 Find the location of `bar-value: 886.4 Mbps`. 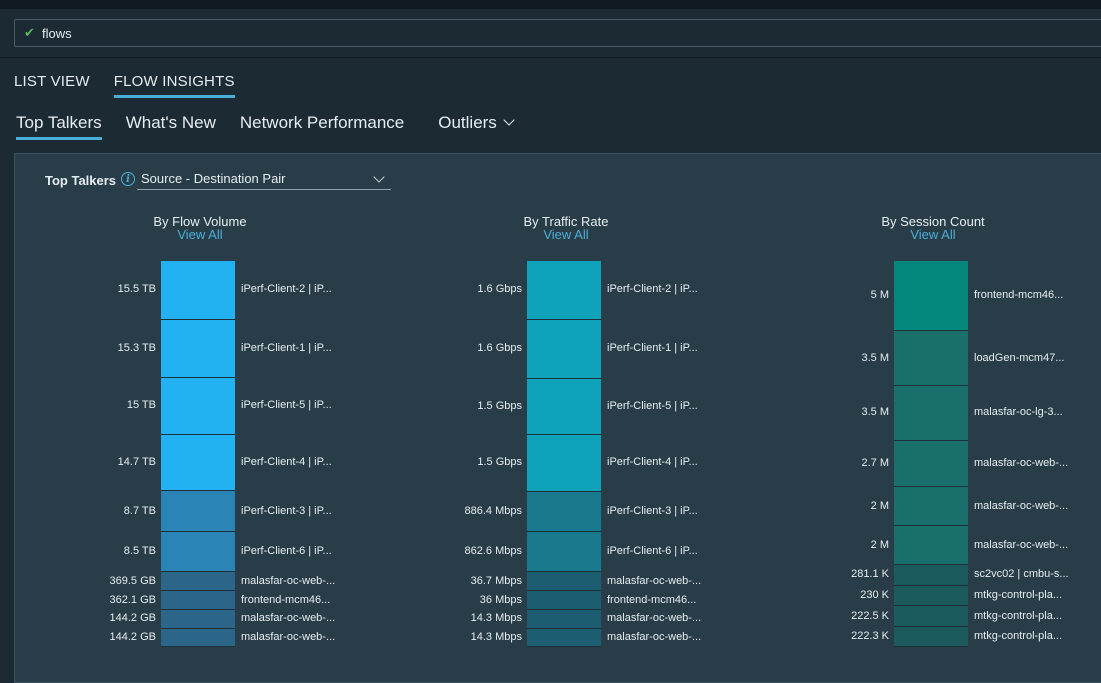

bar-value: 886.4 Mbps is located at coordinates (493, 510).